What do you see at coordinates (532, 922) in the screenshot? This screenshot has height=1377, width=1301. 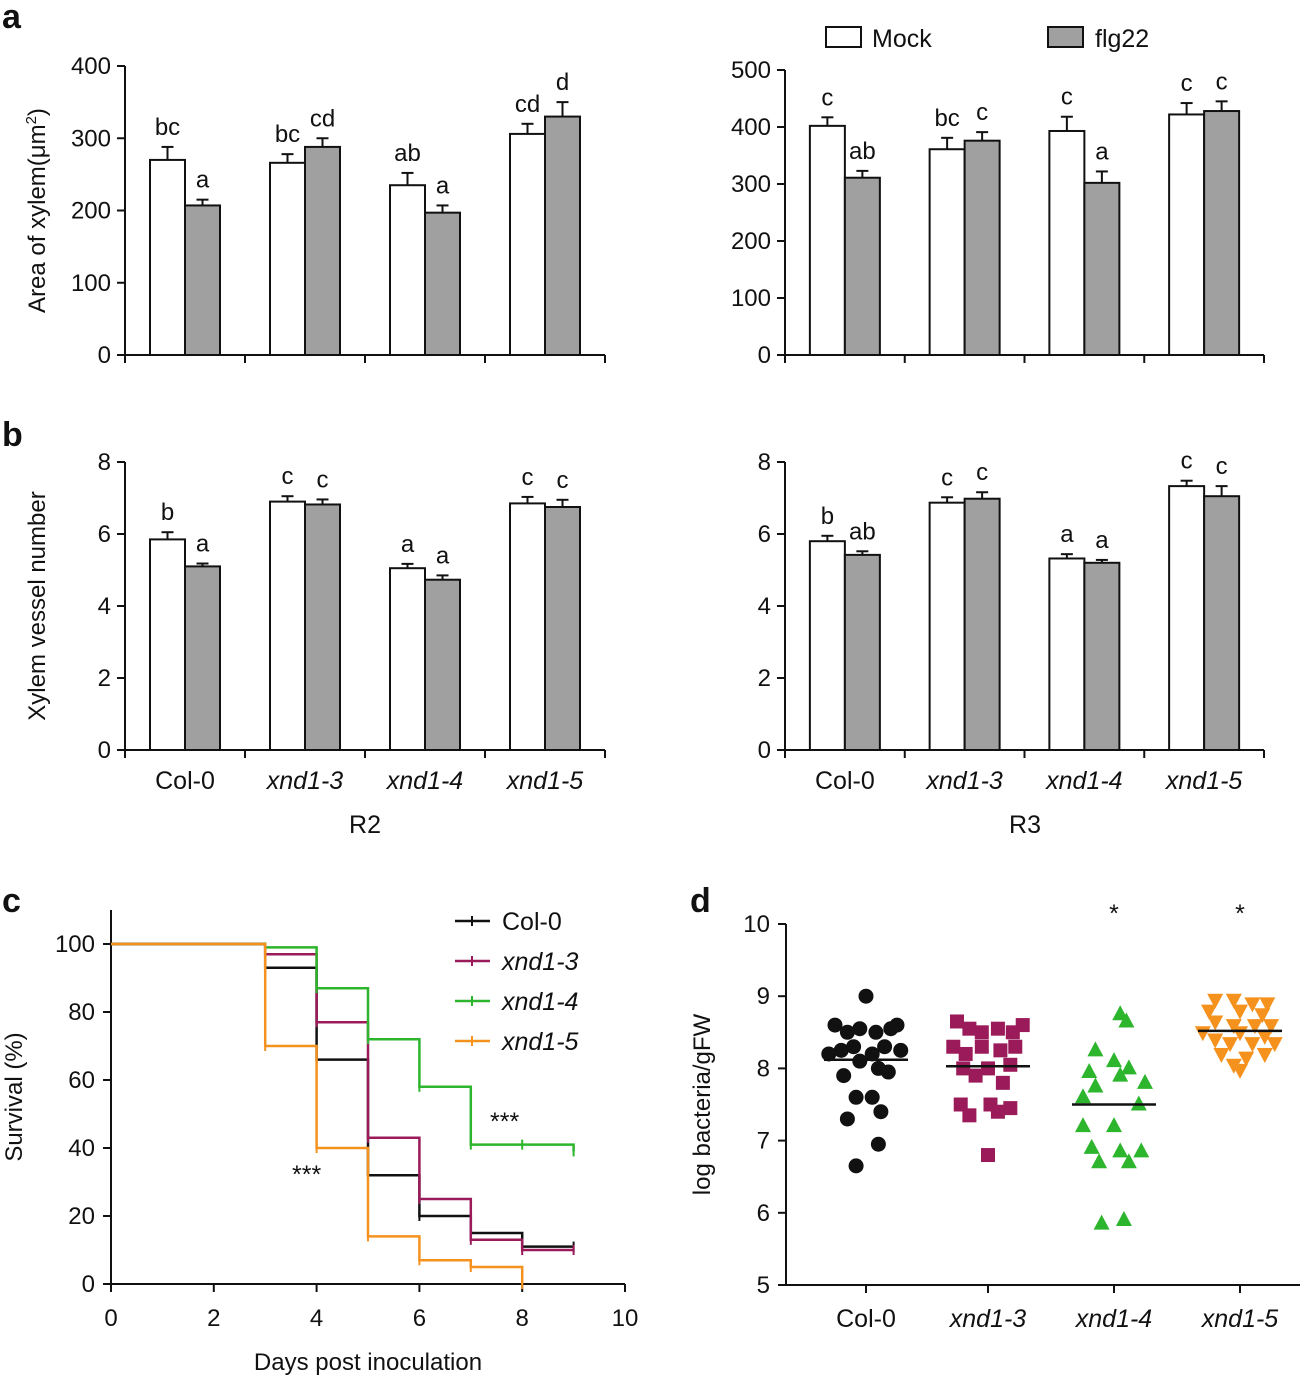 I see `c-legend-label: Col-0` at bounding box center [532, 922].